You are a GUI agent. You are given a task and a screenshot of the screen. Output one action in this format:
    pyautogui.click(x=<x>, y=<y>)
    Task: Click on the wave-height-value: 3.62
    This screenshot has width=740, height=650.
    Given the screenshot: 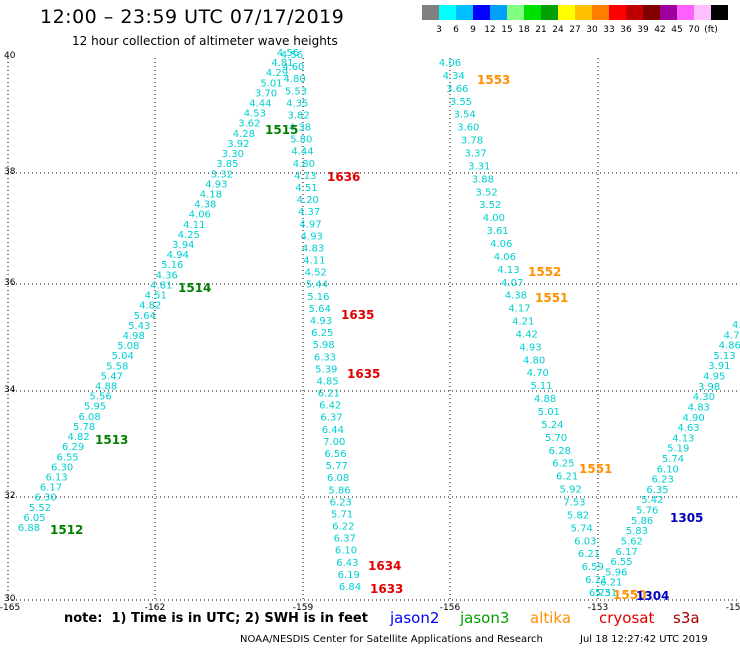 What is the action you would take?
    pyautogui.click(x=249, y=124)
    